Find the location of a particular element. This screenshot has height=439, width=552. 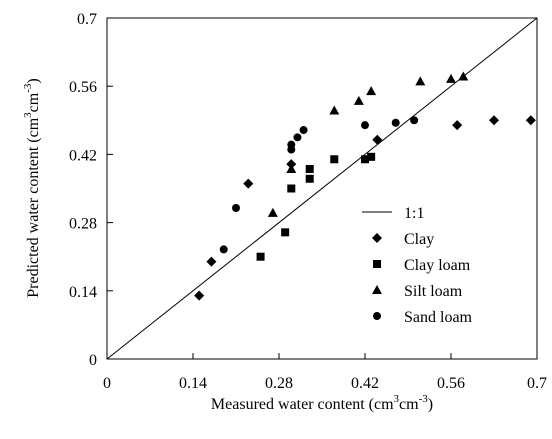

x-tick-label: 0.7 is located at coordinates (537, 383).